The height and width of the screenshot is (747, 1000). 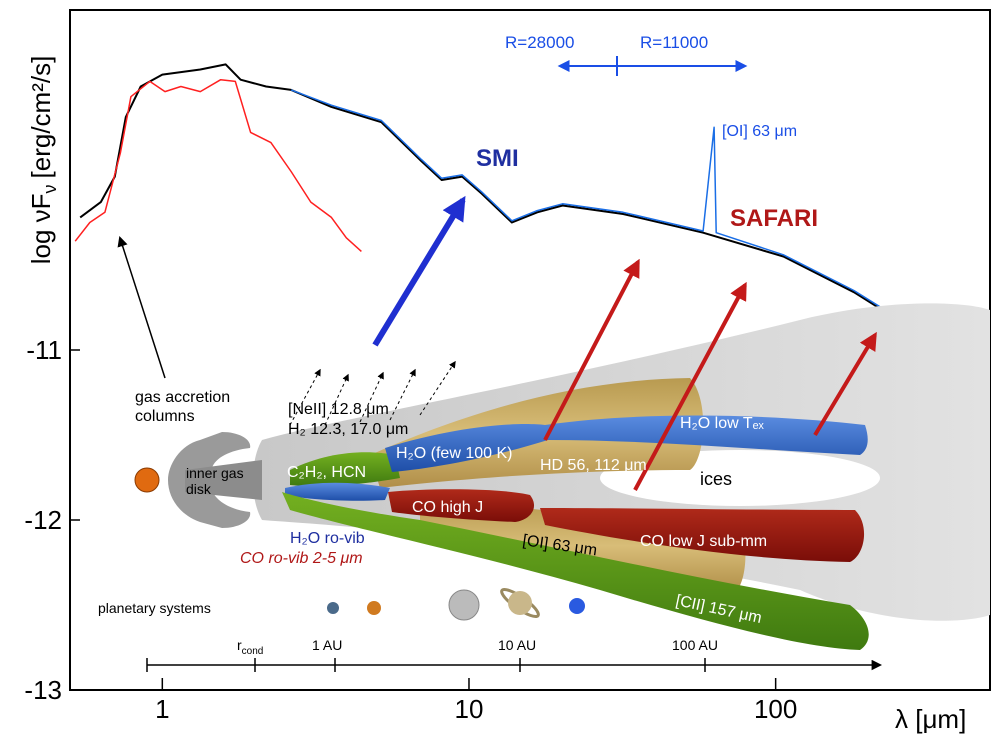 What do you see at coordinates (722, 423) in the screenshot?
I see `label: H₂O low Tₑₓ` at bounding box center [722, 423].